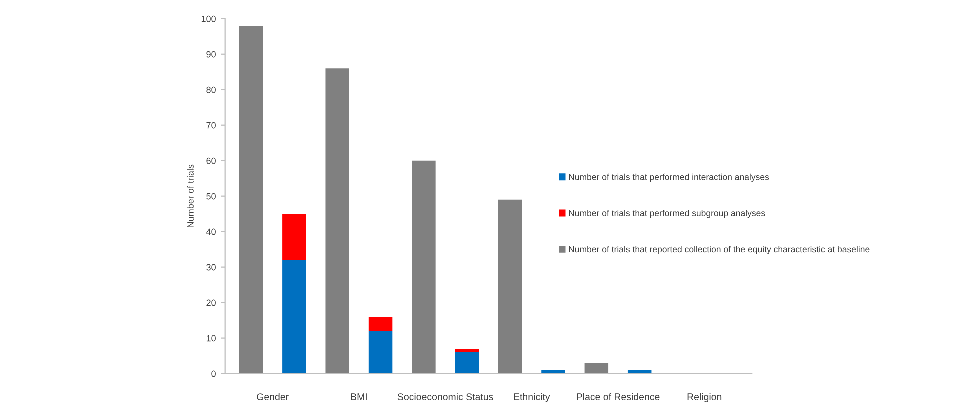  I want to click on x-tick-label: Place of Residence, so click(618, 396).